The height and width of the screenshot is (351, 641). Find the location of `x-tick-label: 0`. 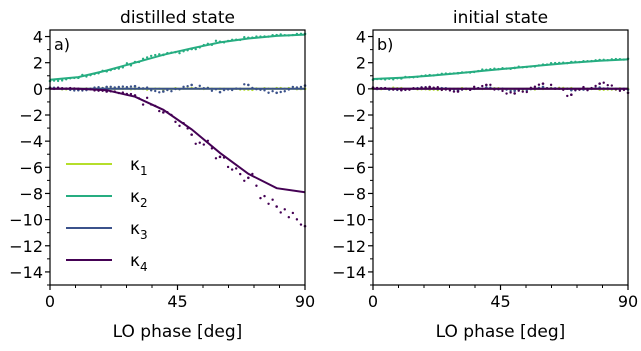

x-tick-label: 0 is located at coordinates (50, 301).